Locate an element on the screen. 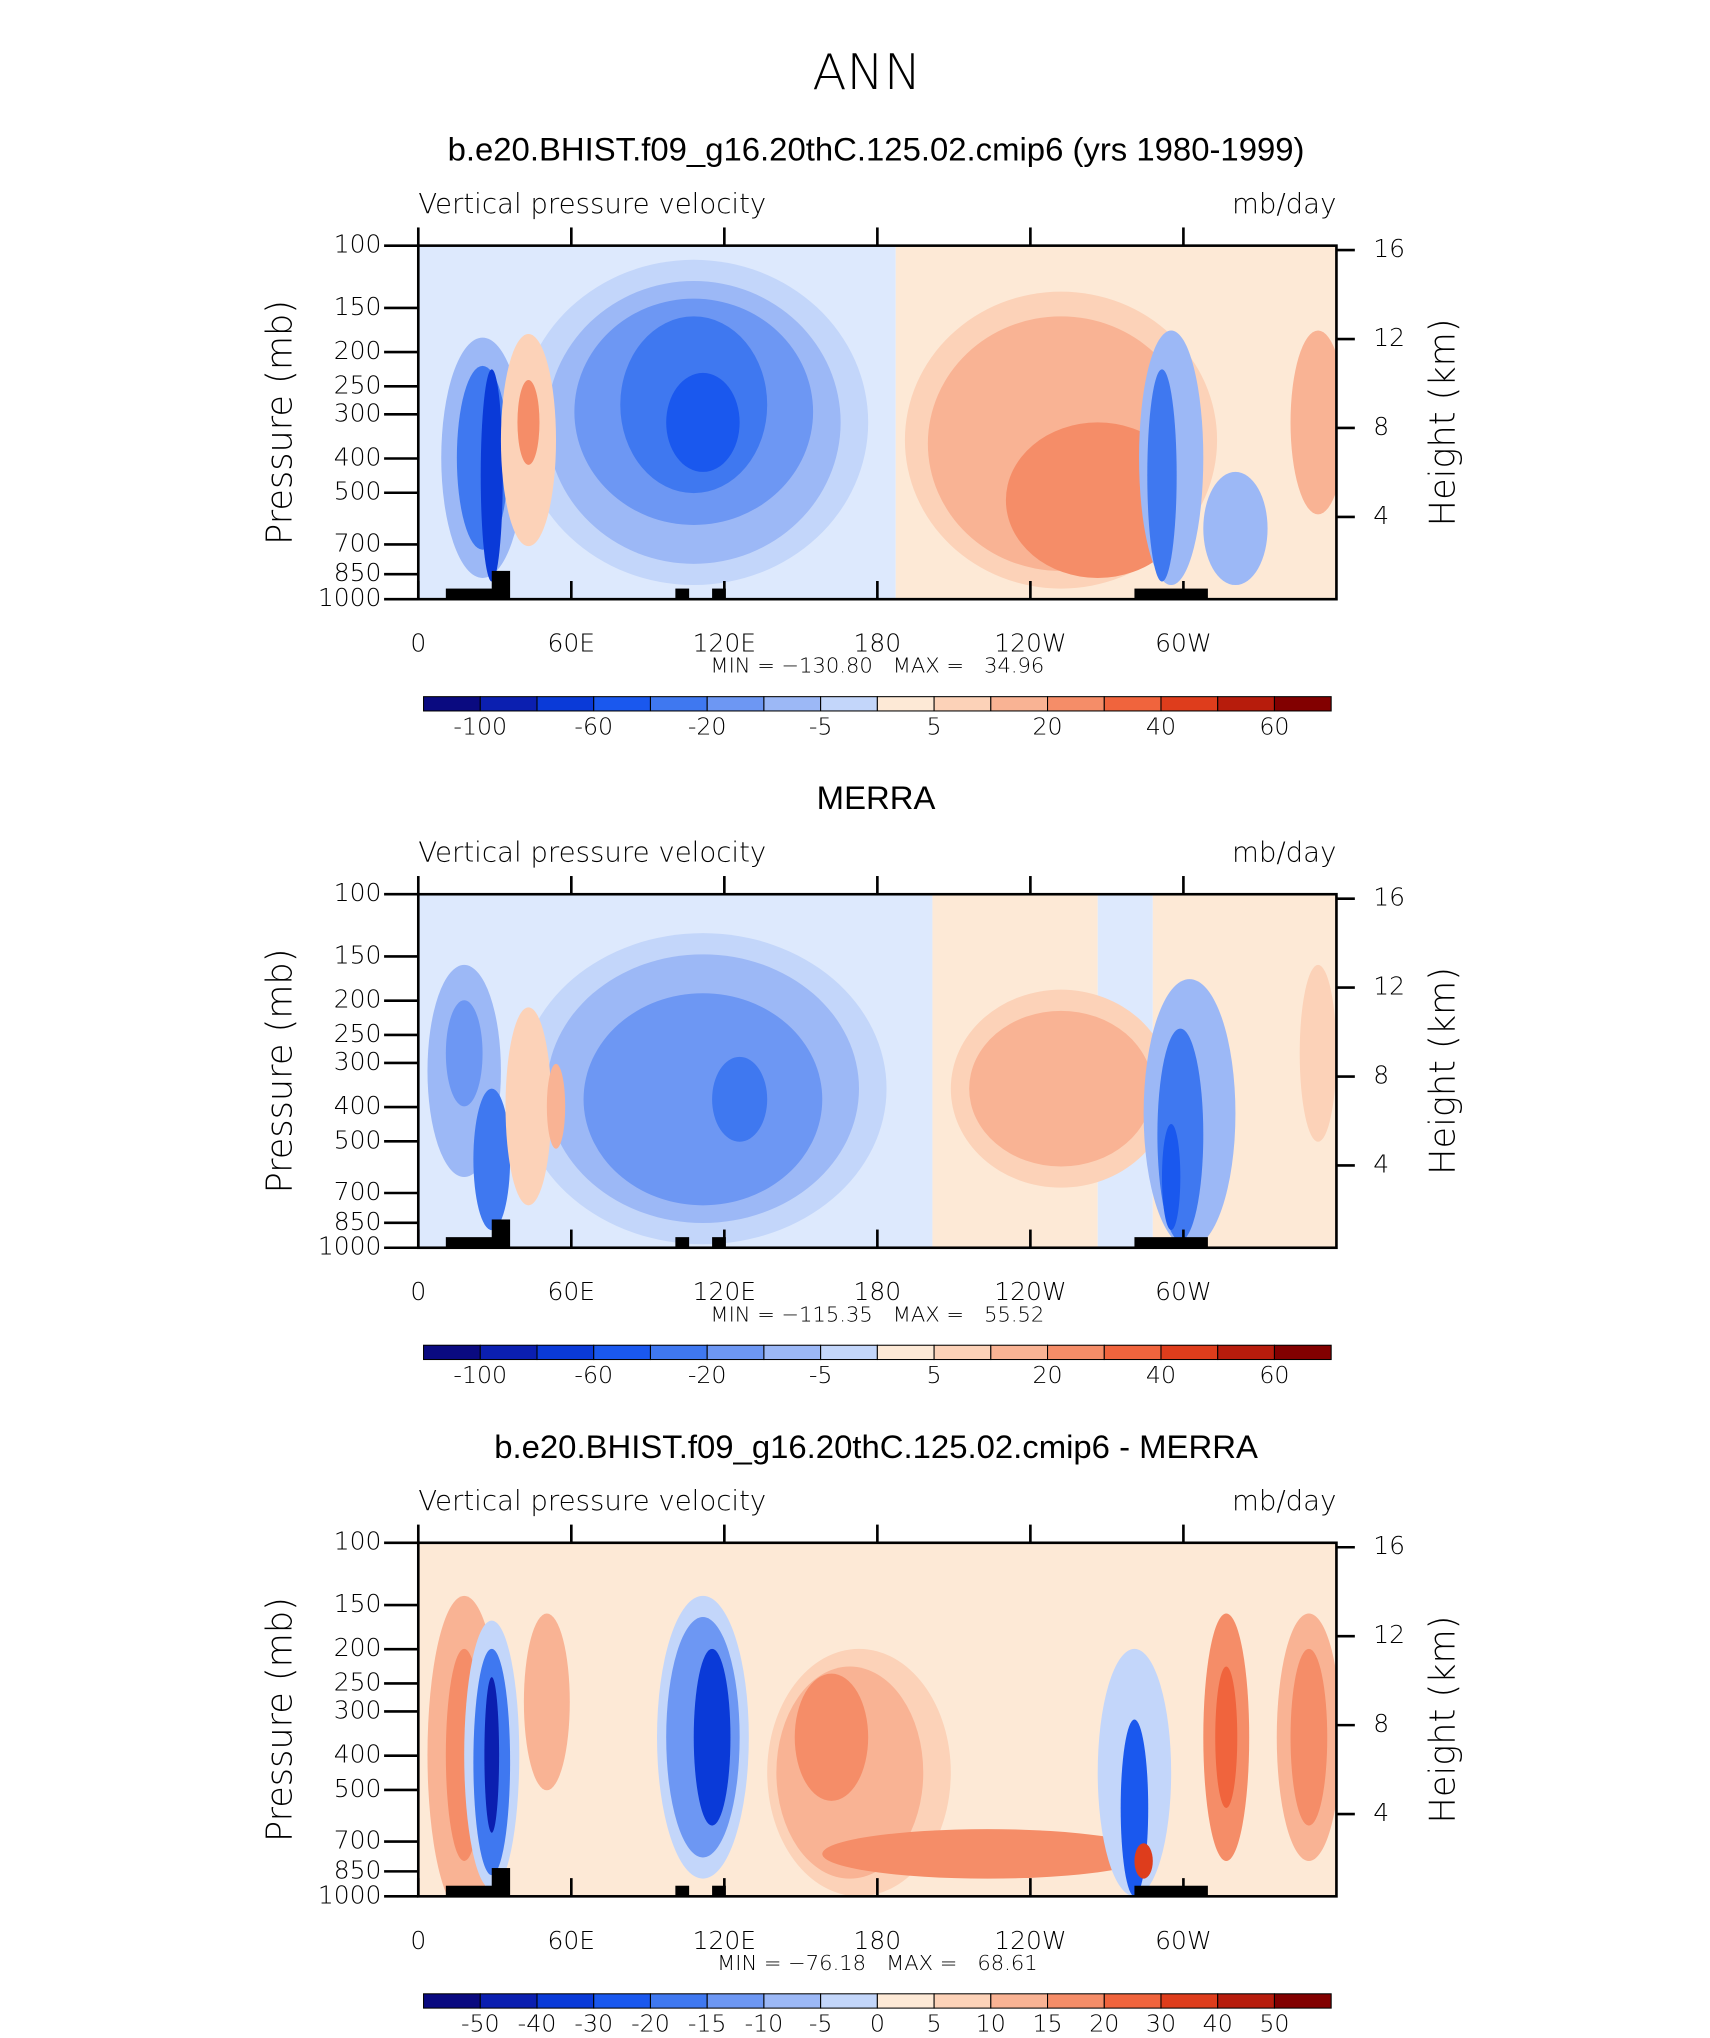 This screenshot has height=2038, width=1710. y2-axis-label: Height (km) is located at coordinates (1442, 423).